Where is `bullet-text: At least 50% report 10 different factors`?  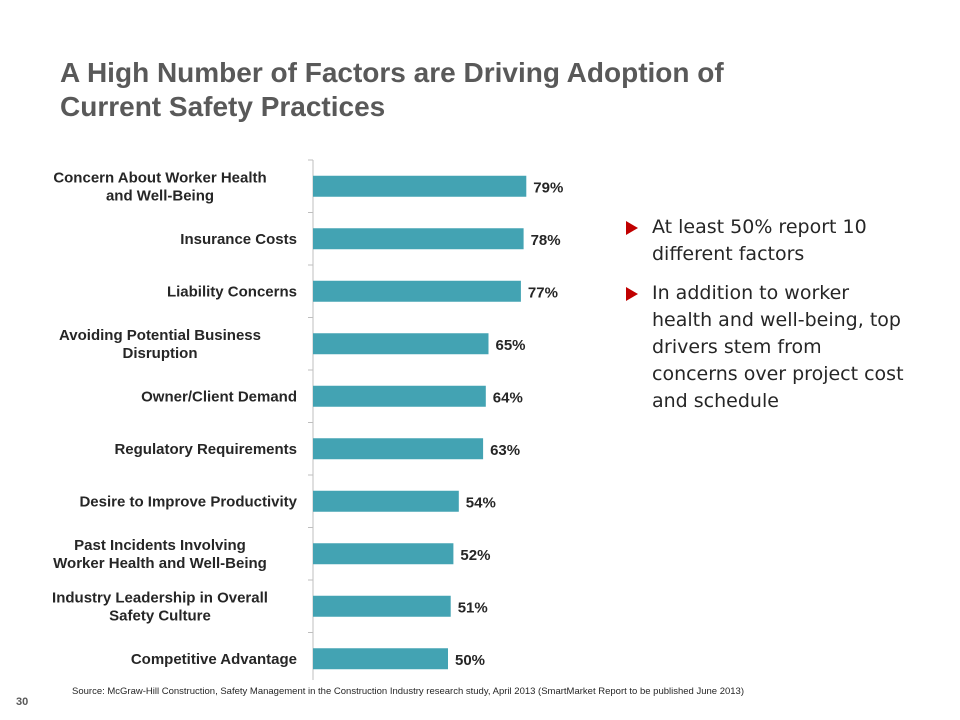
bullet-text: At least 50% report 10 different factors is located at coordinates (759, 240).